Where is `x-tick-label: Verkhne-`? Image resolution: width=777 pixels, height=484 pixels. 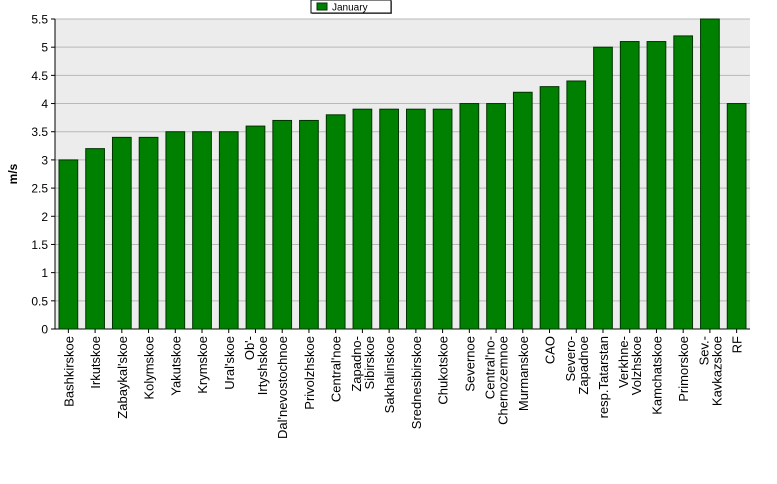 x-tick-label: Verkhne- is located at coordinates (623, 362).